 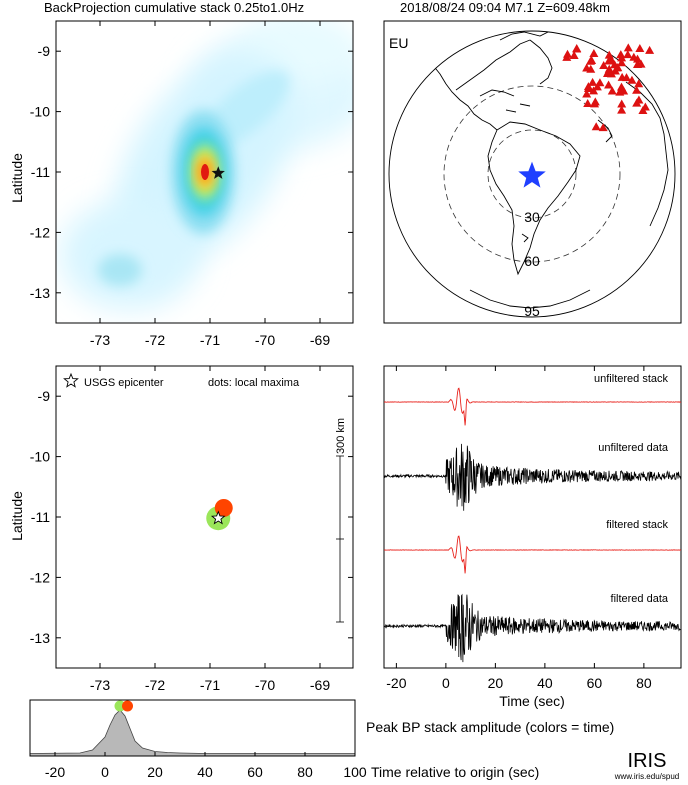 What do you see at coordinates (265, 685) in the screenshot?
I see `maxima-xtick-label: -70` at bounding box center [265, 685].